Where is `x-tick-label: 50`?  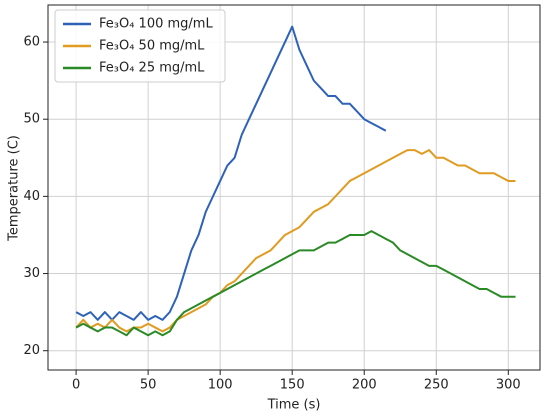 x-tick-label: 50 is located at coordinates (148, 385).